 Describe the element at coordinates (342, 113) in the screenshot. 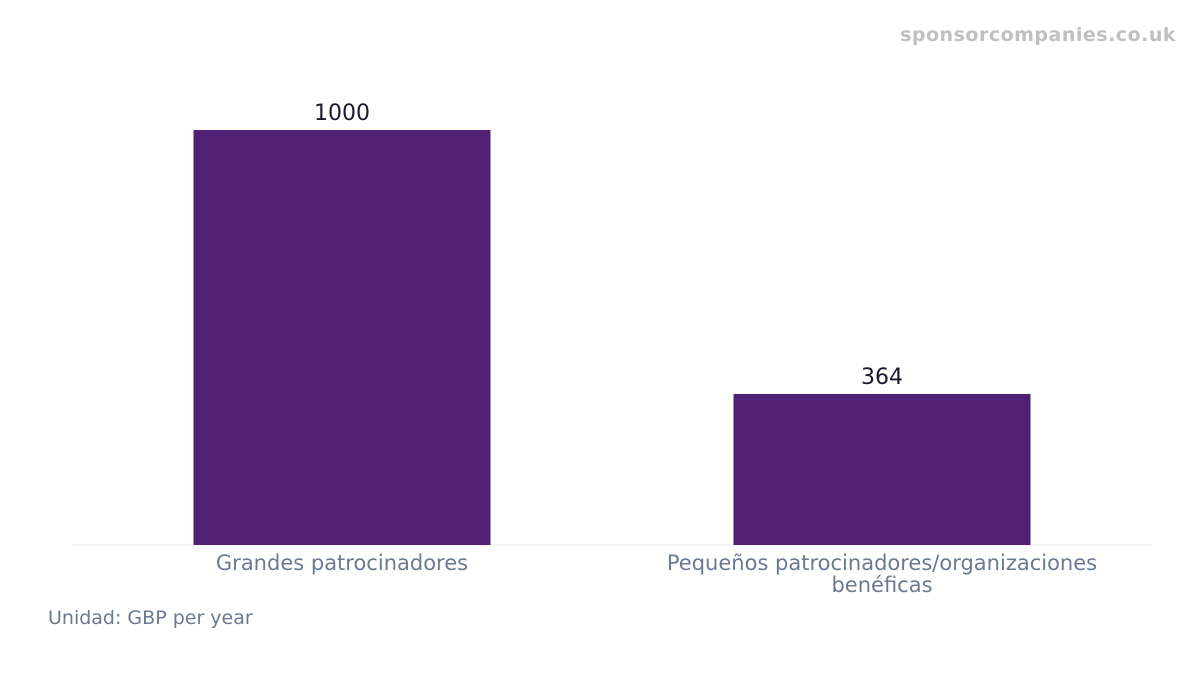

I see `bar-value-label-0: 1000` at that location.